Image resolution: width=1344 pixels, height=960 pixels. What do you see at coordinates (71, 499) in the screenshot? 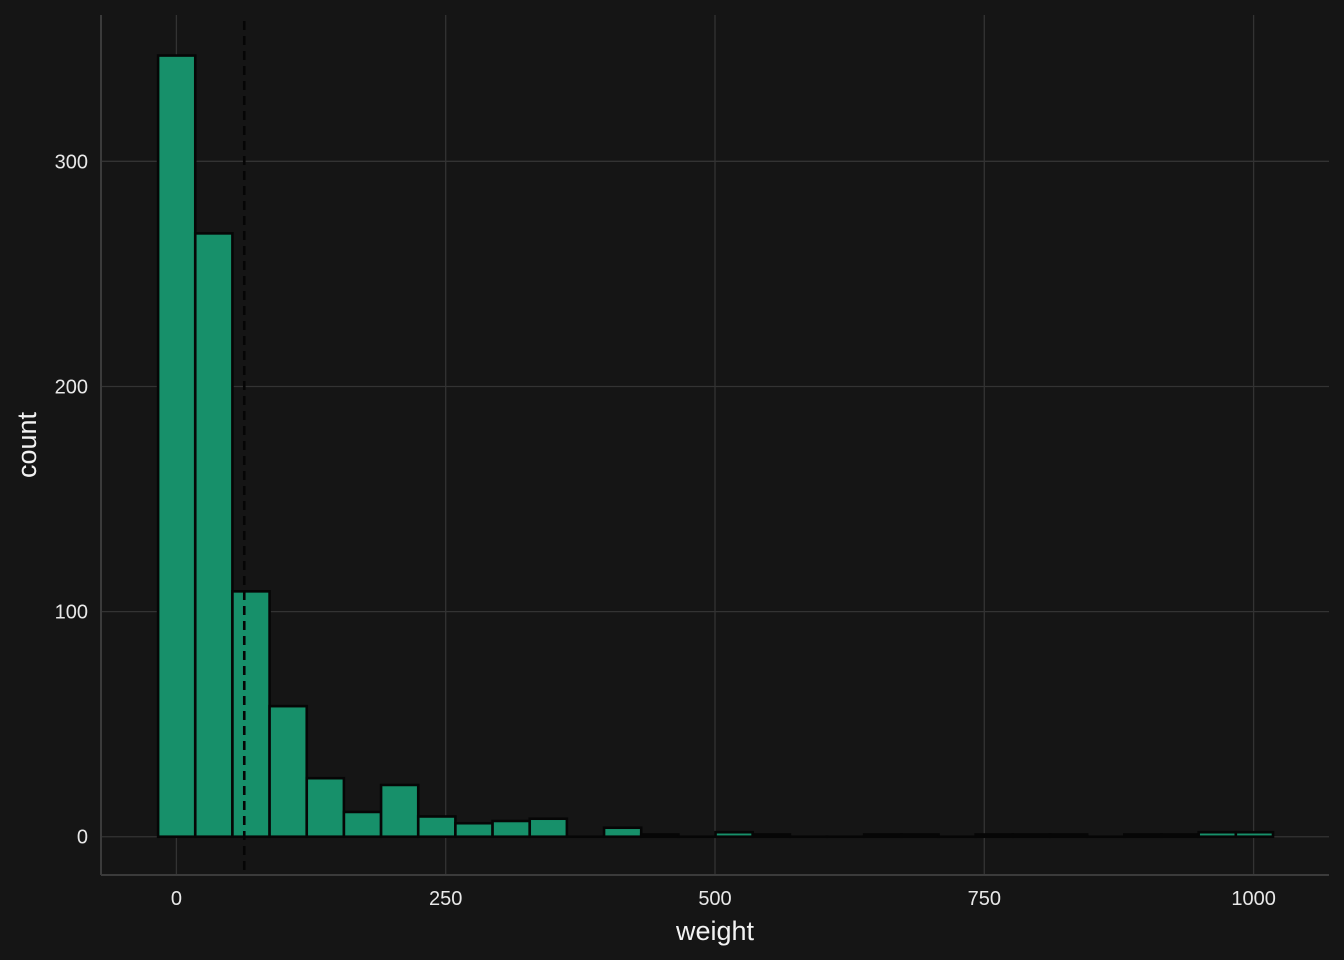
I see `y-axis-tick-labels: 0 100 200 300` at bounding box center [71, 499].